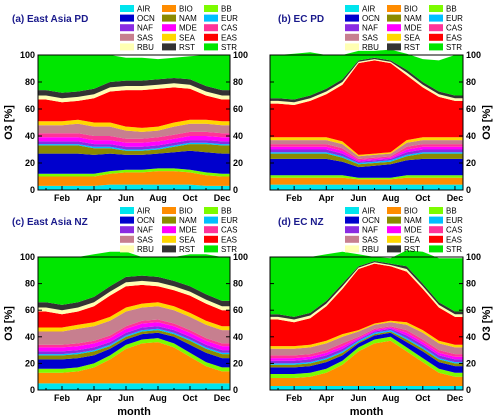 This screenshot has height=420, width=500. I want to click on area-rst, so click(134, 293).